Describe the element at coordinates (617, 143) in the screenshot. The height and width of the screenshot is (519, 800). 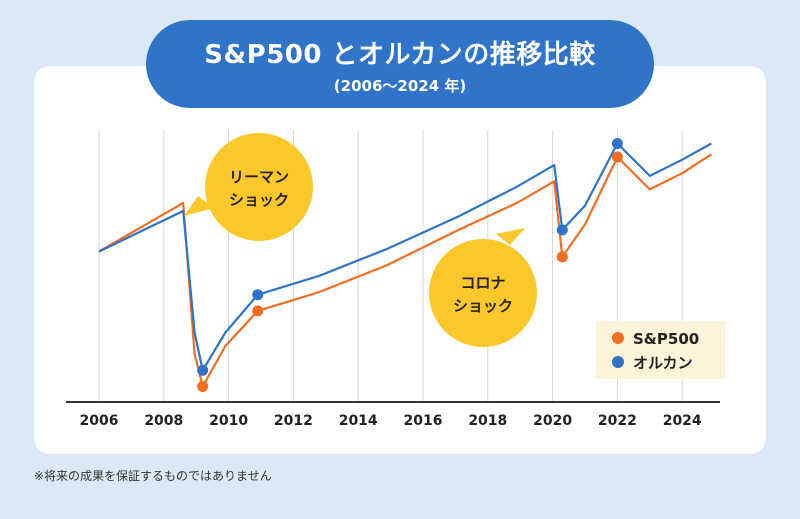
I see `marker-orukan-2022` at that location.